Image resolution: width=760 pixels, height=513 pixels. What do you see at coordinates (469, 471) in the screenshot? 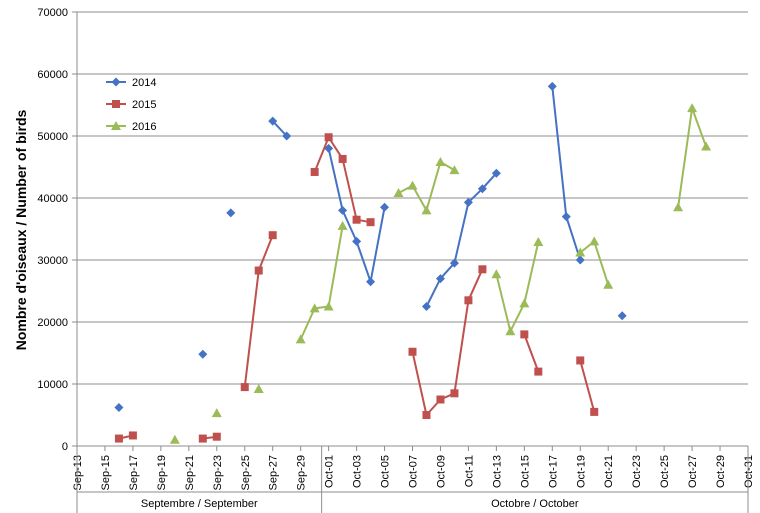
I see `x-tick-label: Oct-11` at bounding box center [469, 471].